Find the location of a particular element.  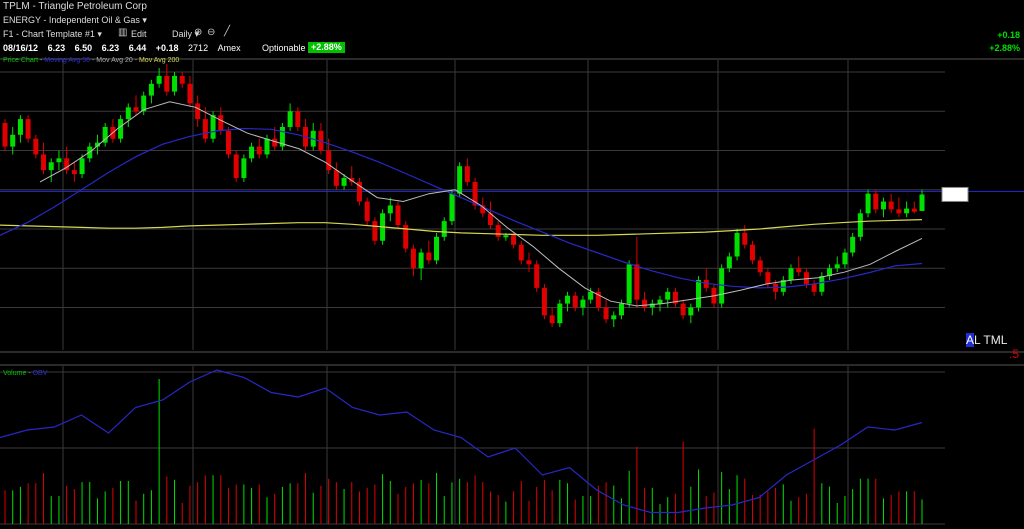

ma200-line is located at coordinates (461, 227).